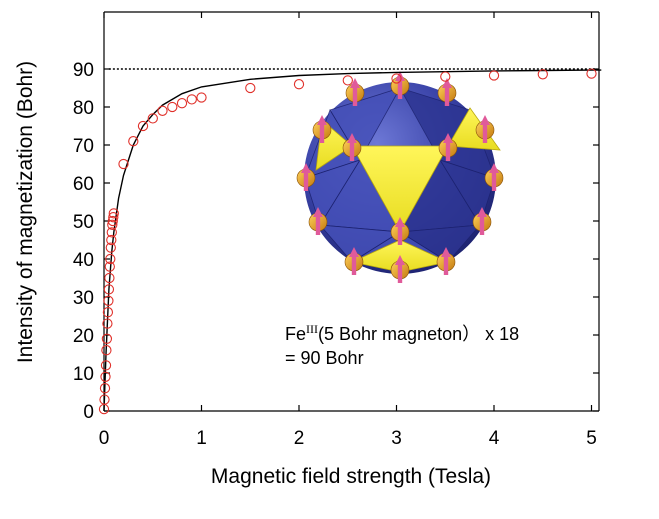  Describe the element at coordinates (299, 438) in the screenshot. I see `x-tick-label-2: 2` at that location.